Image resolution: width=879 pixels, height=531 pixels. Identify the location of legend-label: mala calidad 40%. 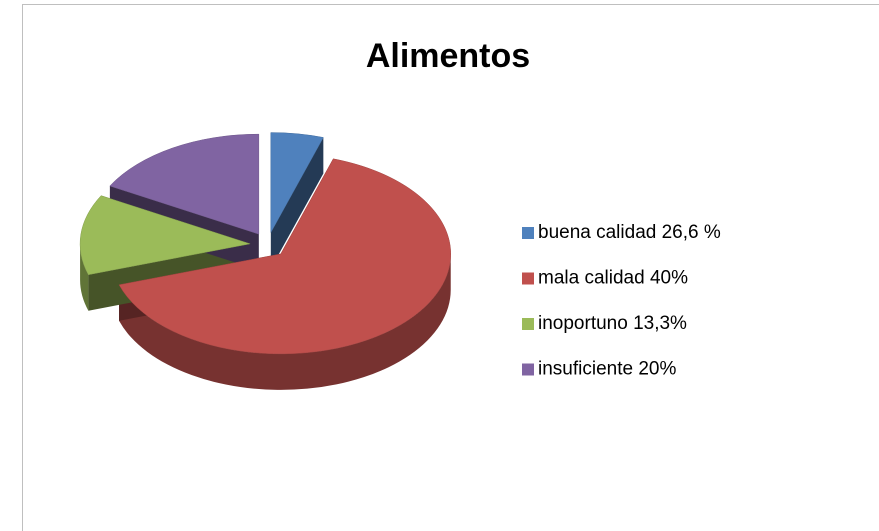
(613, 278).